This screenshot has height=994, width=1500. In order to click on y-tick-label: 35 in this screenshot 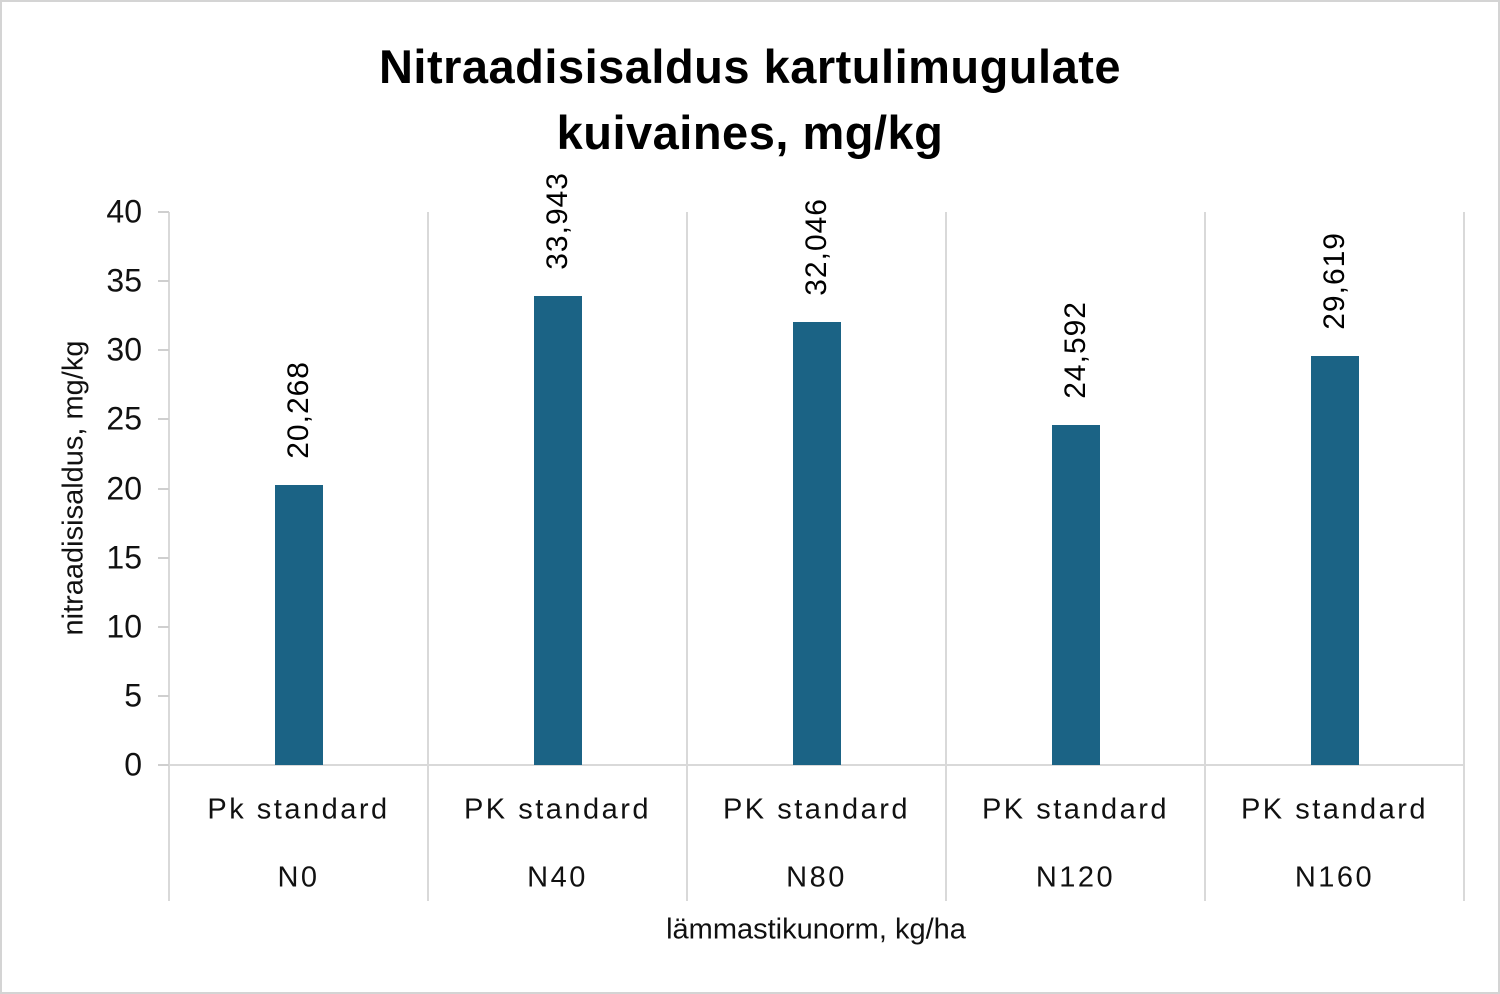, I will do `click(124, 280)`.